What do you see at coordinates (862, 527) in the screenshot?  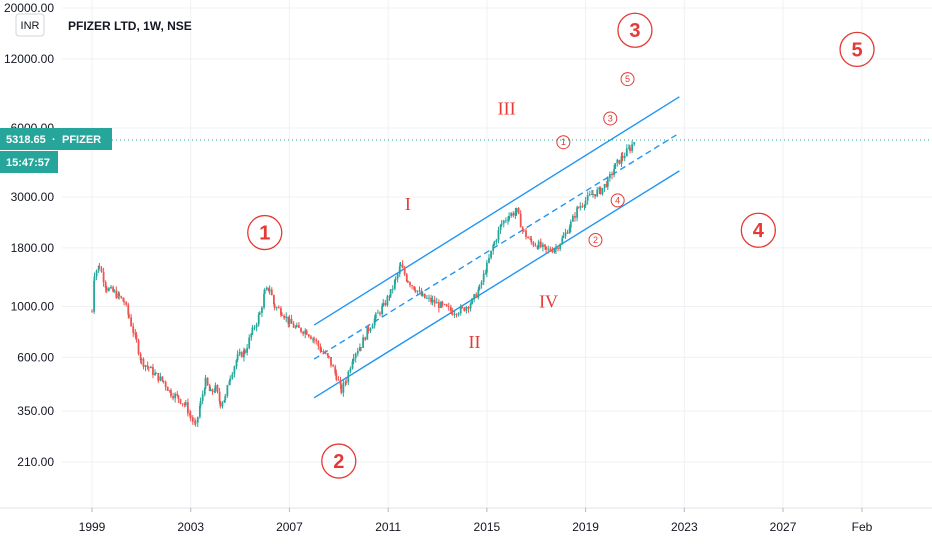 I see `x-tick-label: Feb` at bounding box center [862, 527].